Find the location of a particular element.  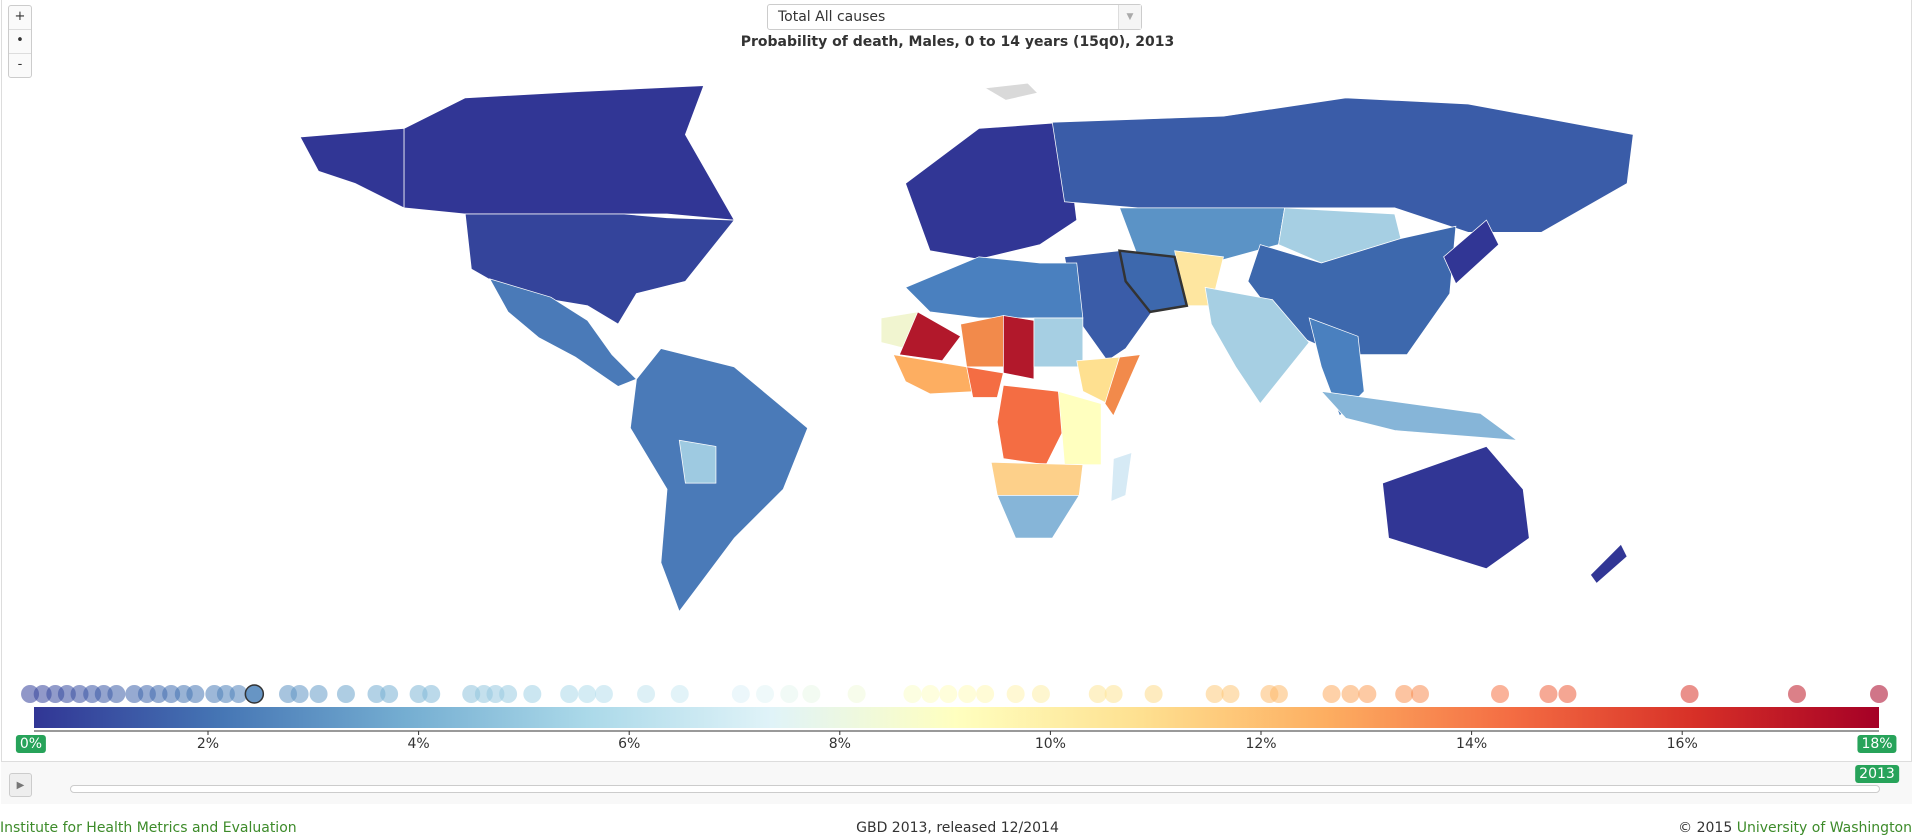

region-madagascar is located at coordinates (1121, 477).